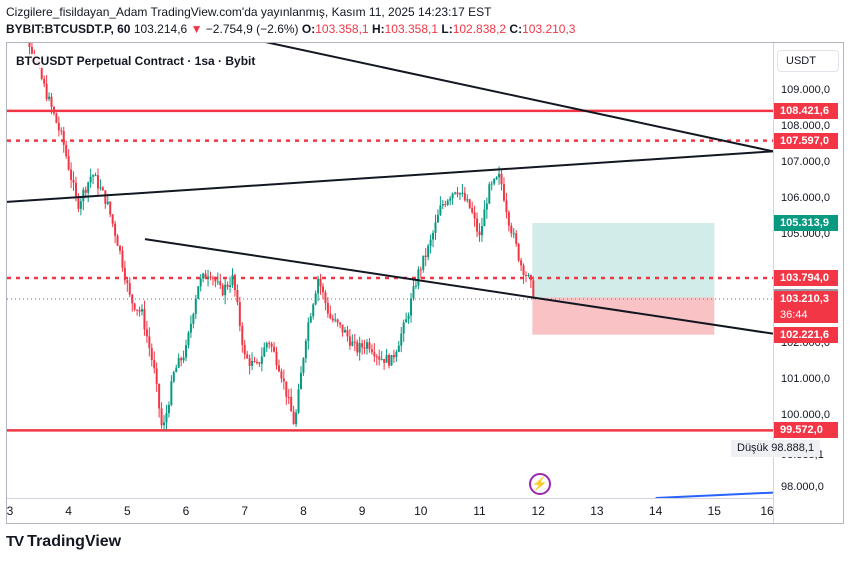  What do you see at coordinates (15, 541) in the screenshot?
I see `tradingview-mark-icon: TV` at bounding box center [15, 541].